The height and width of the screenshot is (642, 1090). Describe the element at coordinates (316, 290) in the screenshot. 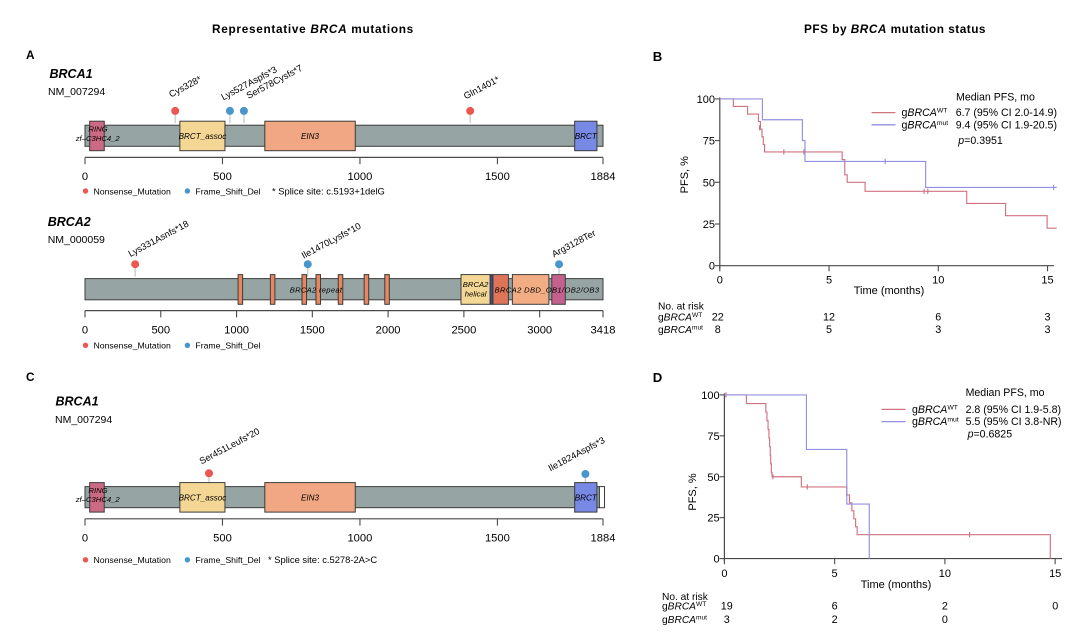

I see `svg-text: BRCA2 repeat` at that location.